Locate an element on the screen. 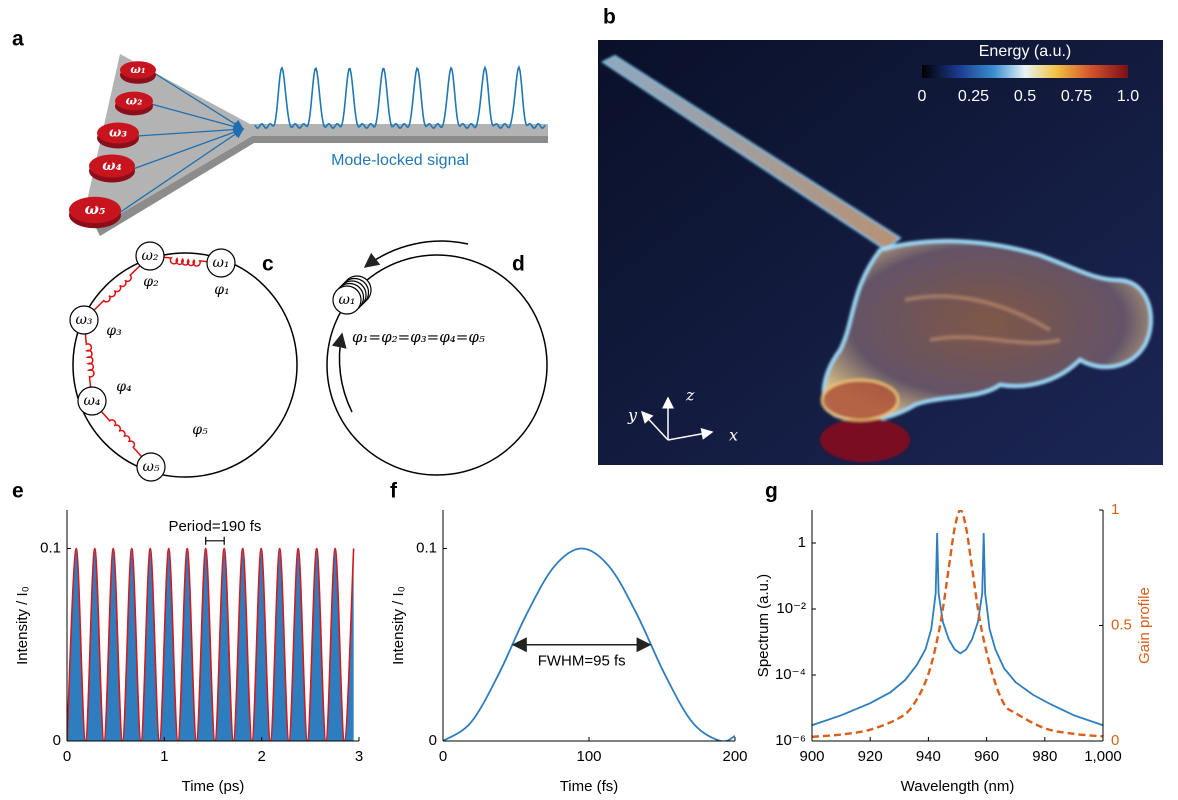  panel-c: ω₁ φ₁ ω₂ φ₂ ω₃ φ₃ ω₄ φ₄ ω₅ φ₅ is located at coordinates (183, 361).